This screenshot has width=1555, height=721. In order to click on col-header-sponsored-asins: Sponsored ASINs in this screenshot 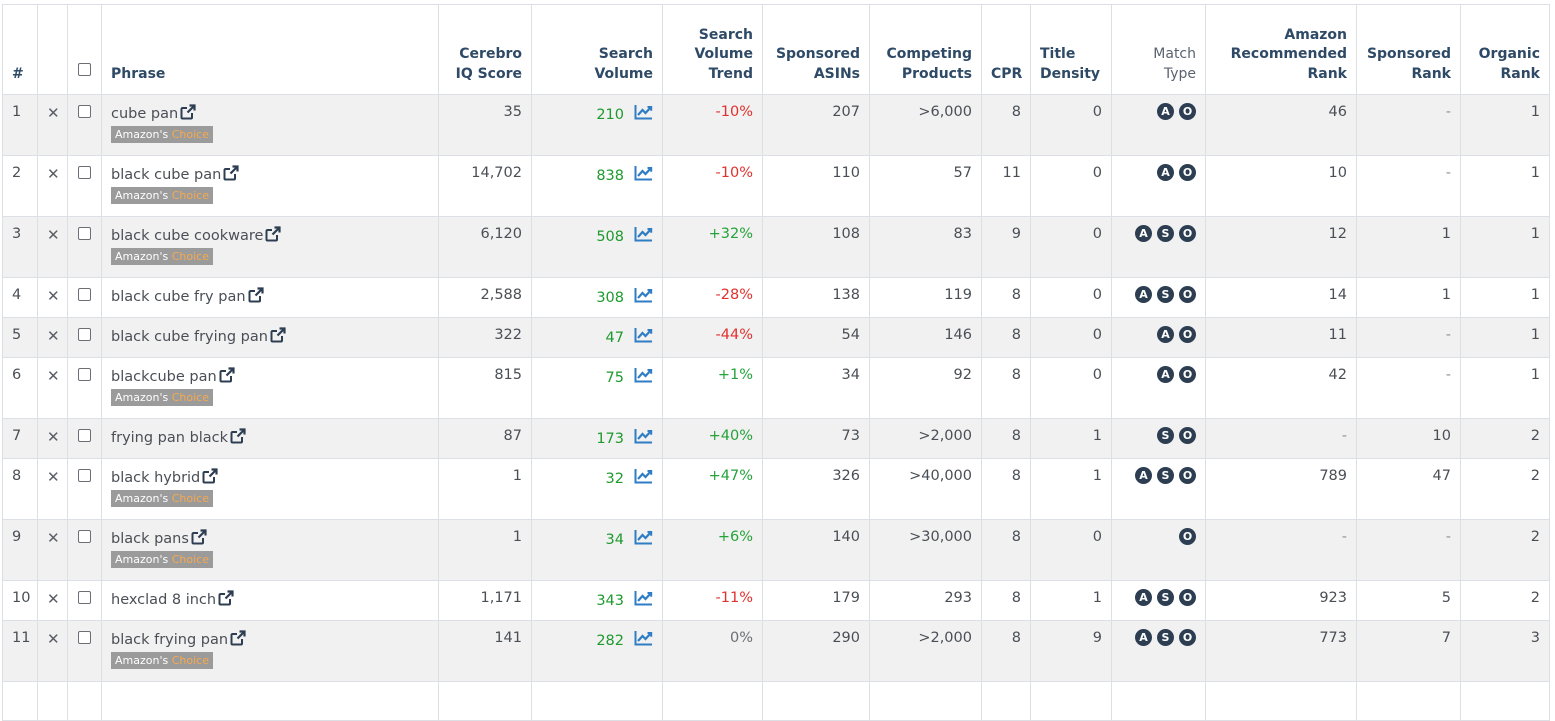, I will do `click(816, 49)`.